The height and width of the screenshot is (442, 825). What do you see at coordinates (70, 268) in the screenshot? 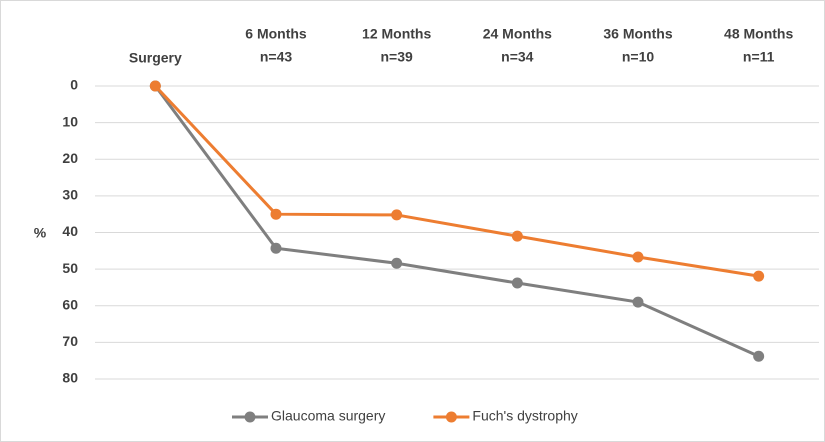
I see `y-tick-label: 50` at bounding box center [70, 268].